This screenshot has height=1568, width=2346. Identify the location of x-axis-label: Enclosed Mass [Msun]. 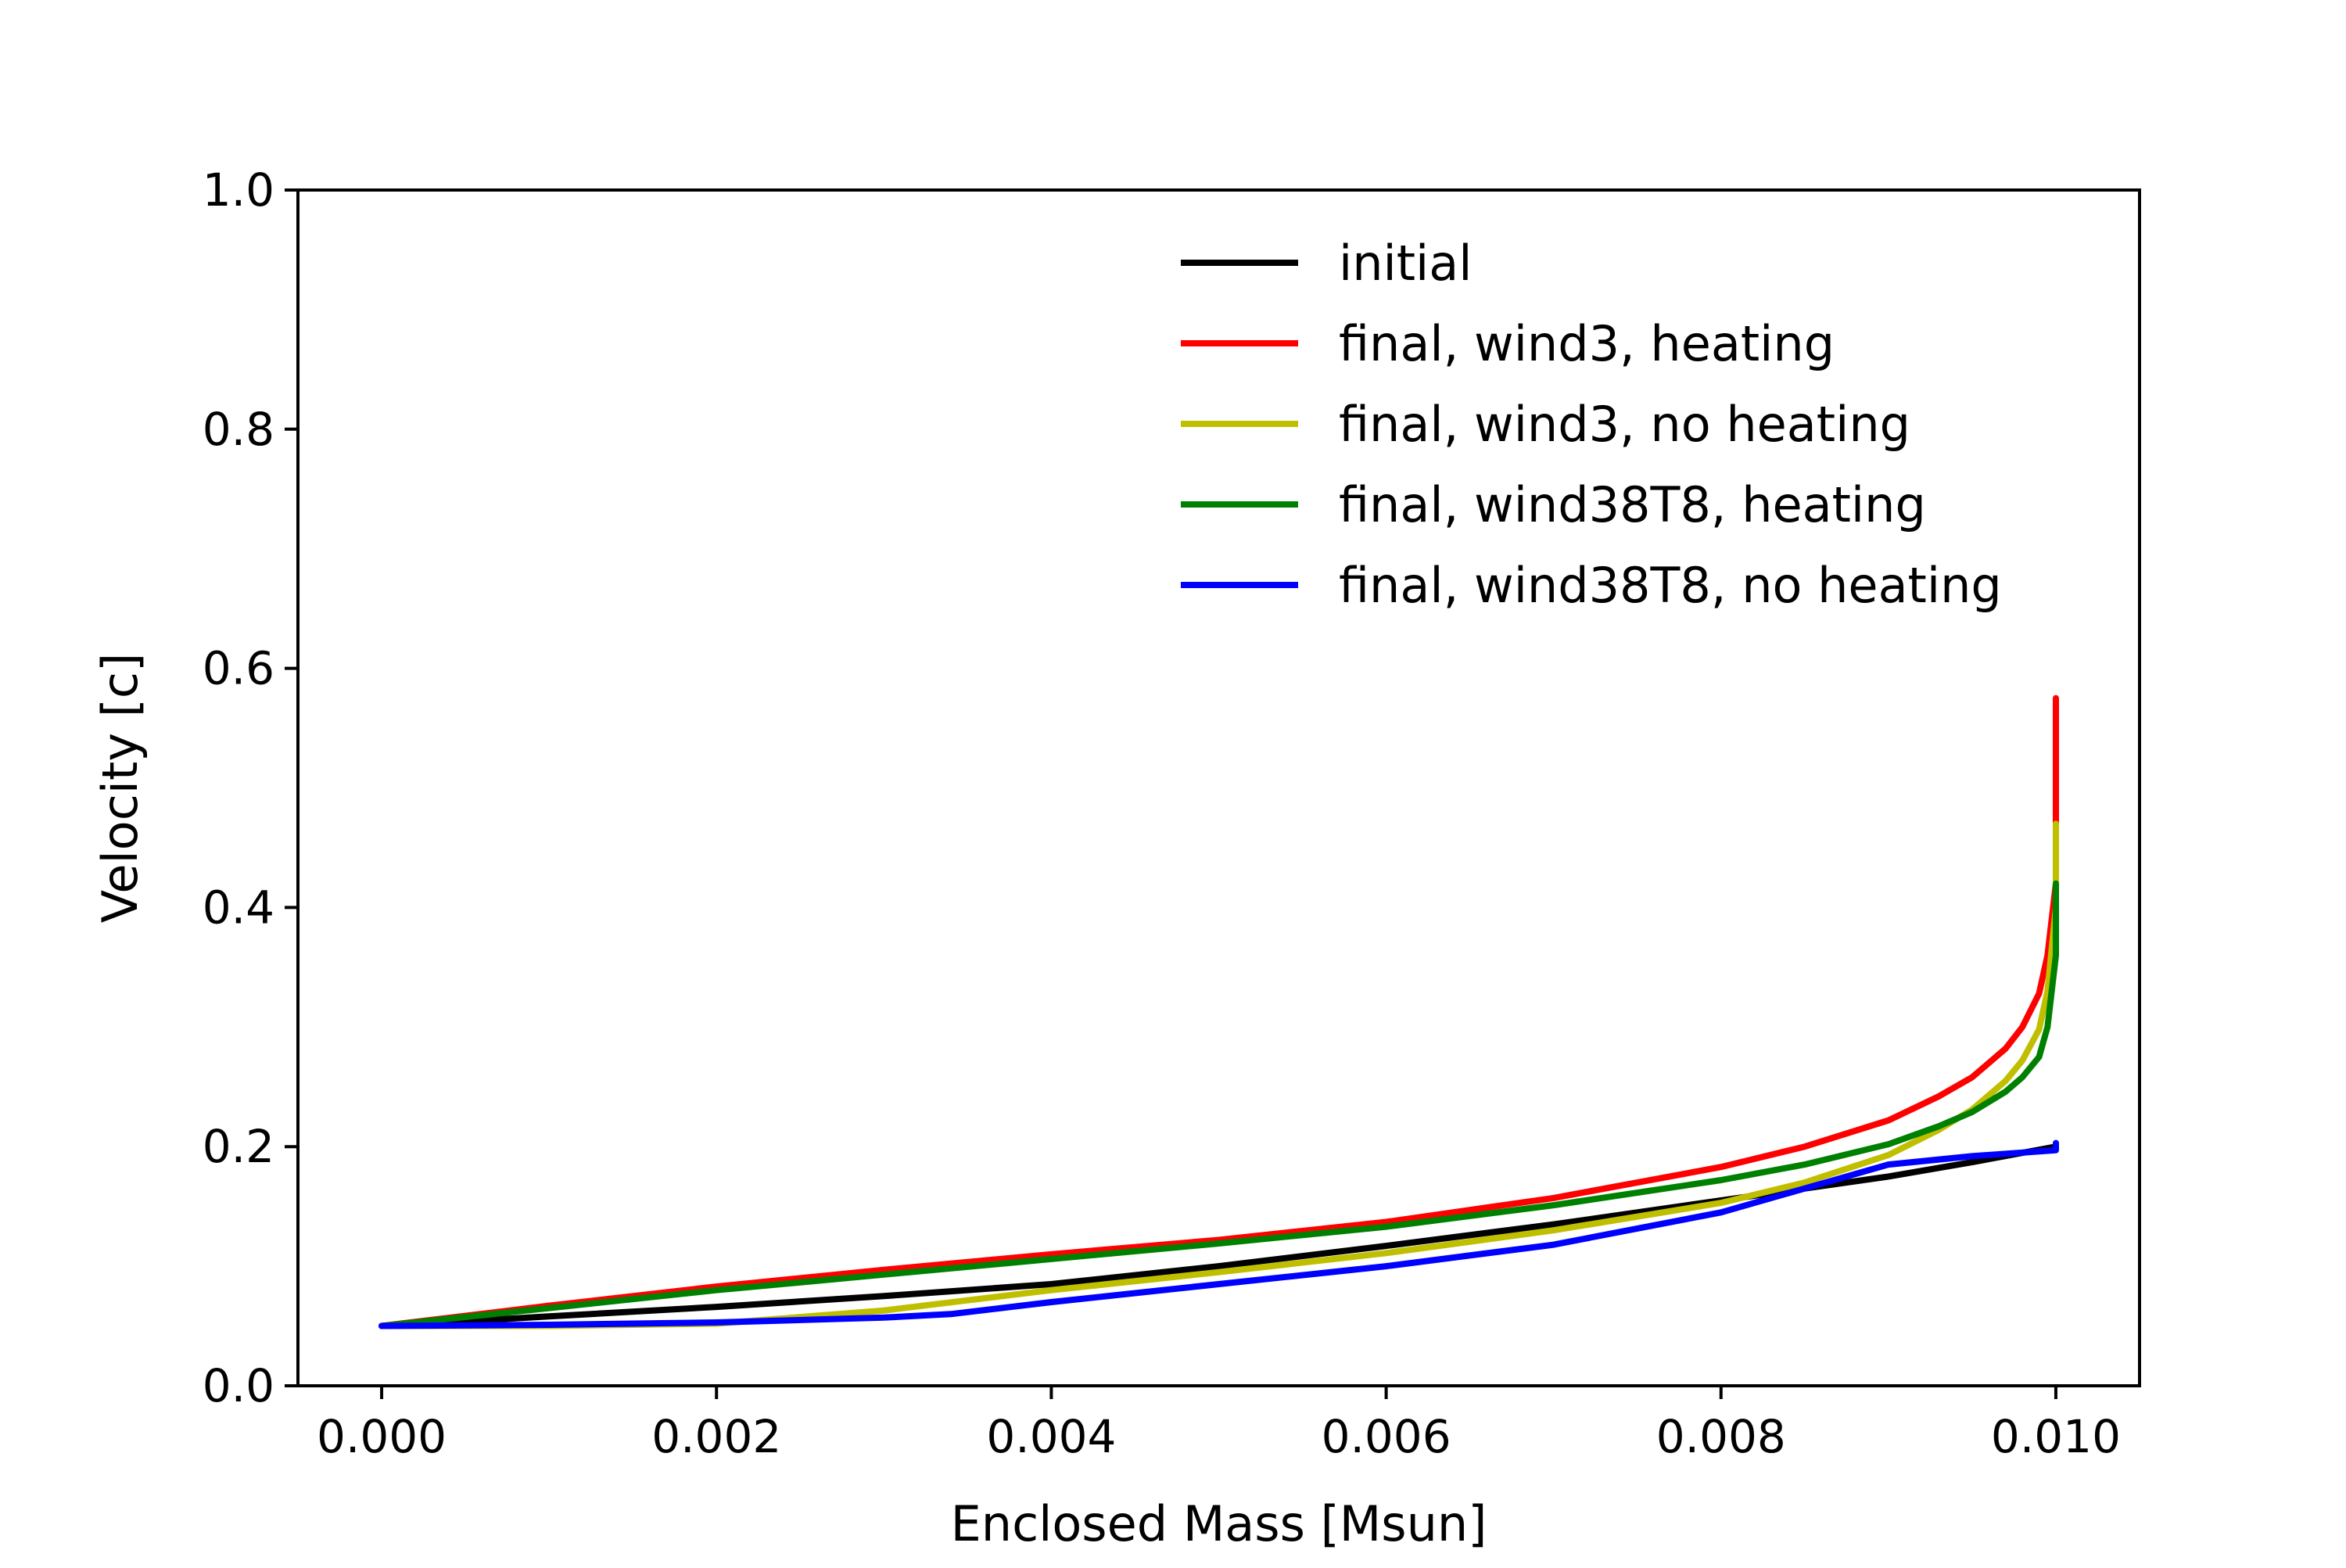
(1219, 1523).